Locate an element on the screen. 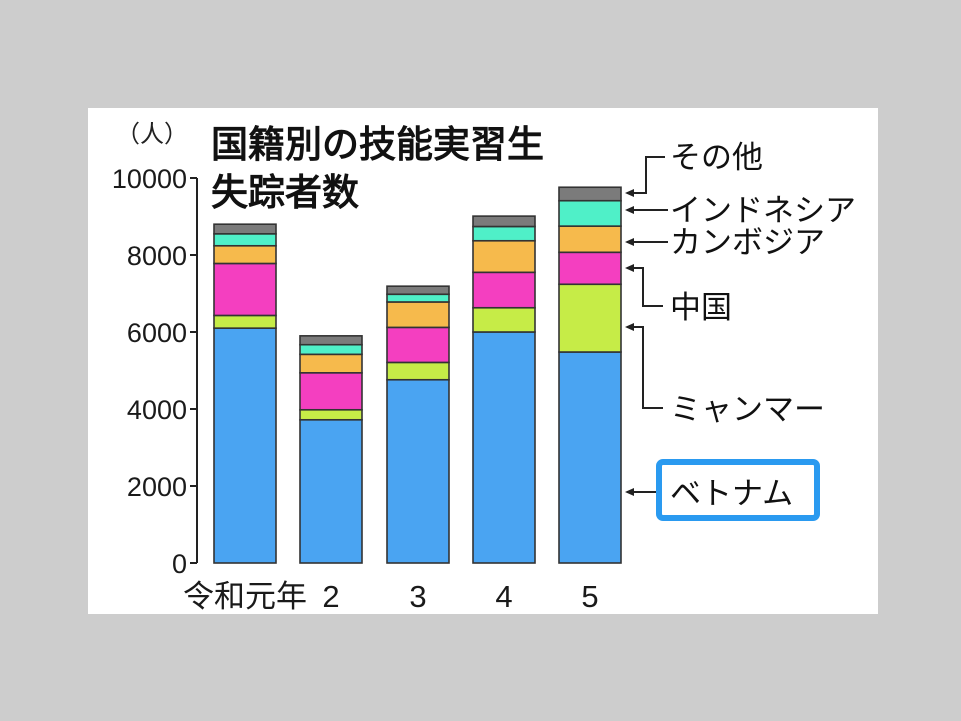 The image size is (961, 721). chart-title-line: 国籍別の技能実習生 is located at coordinates (377, 144).